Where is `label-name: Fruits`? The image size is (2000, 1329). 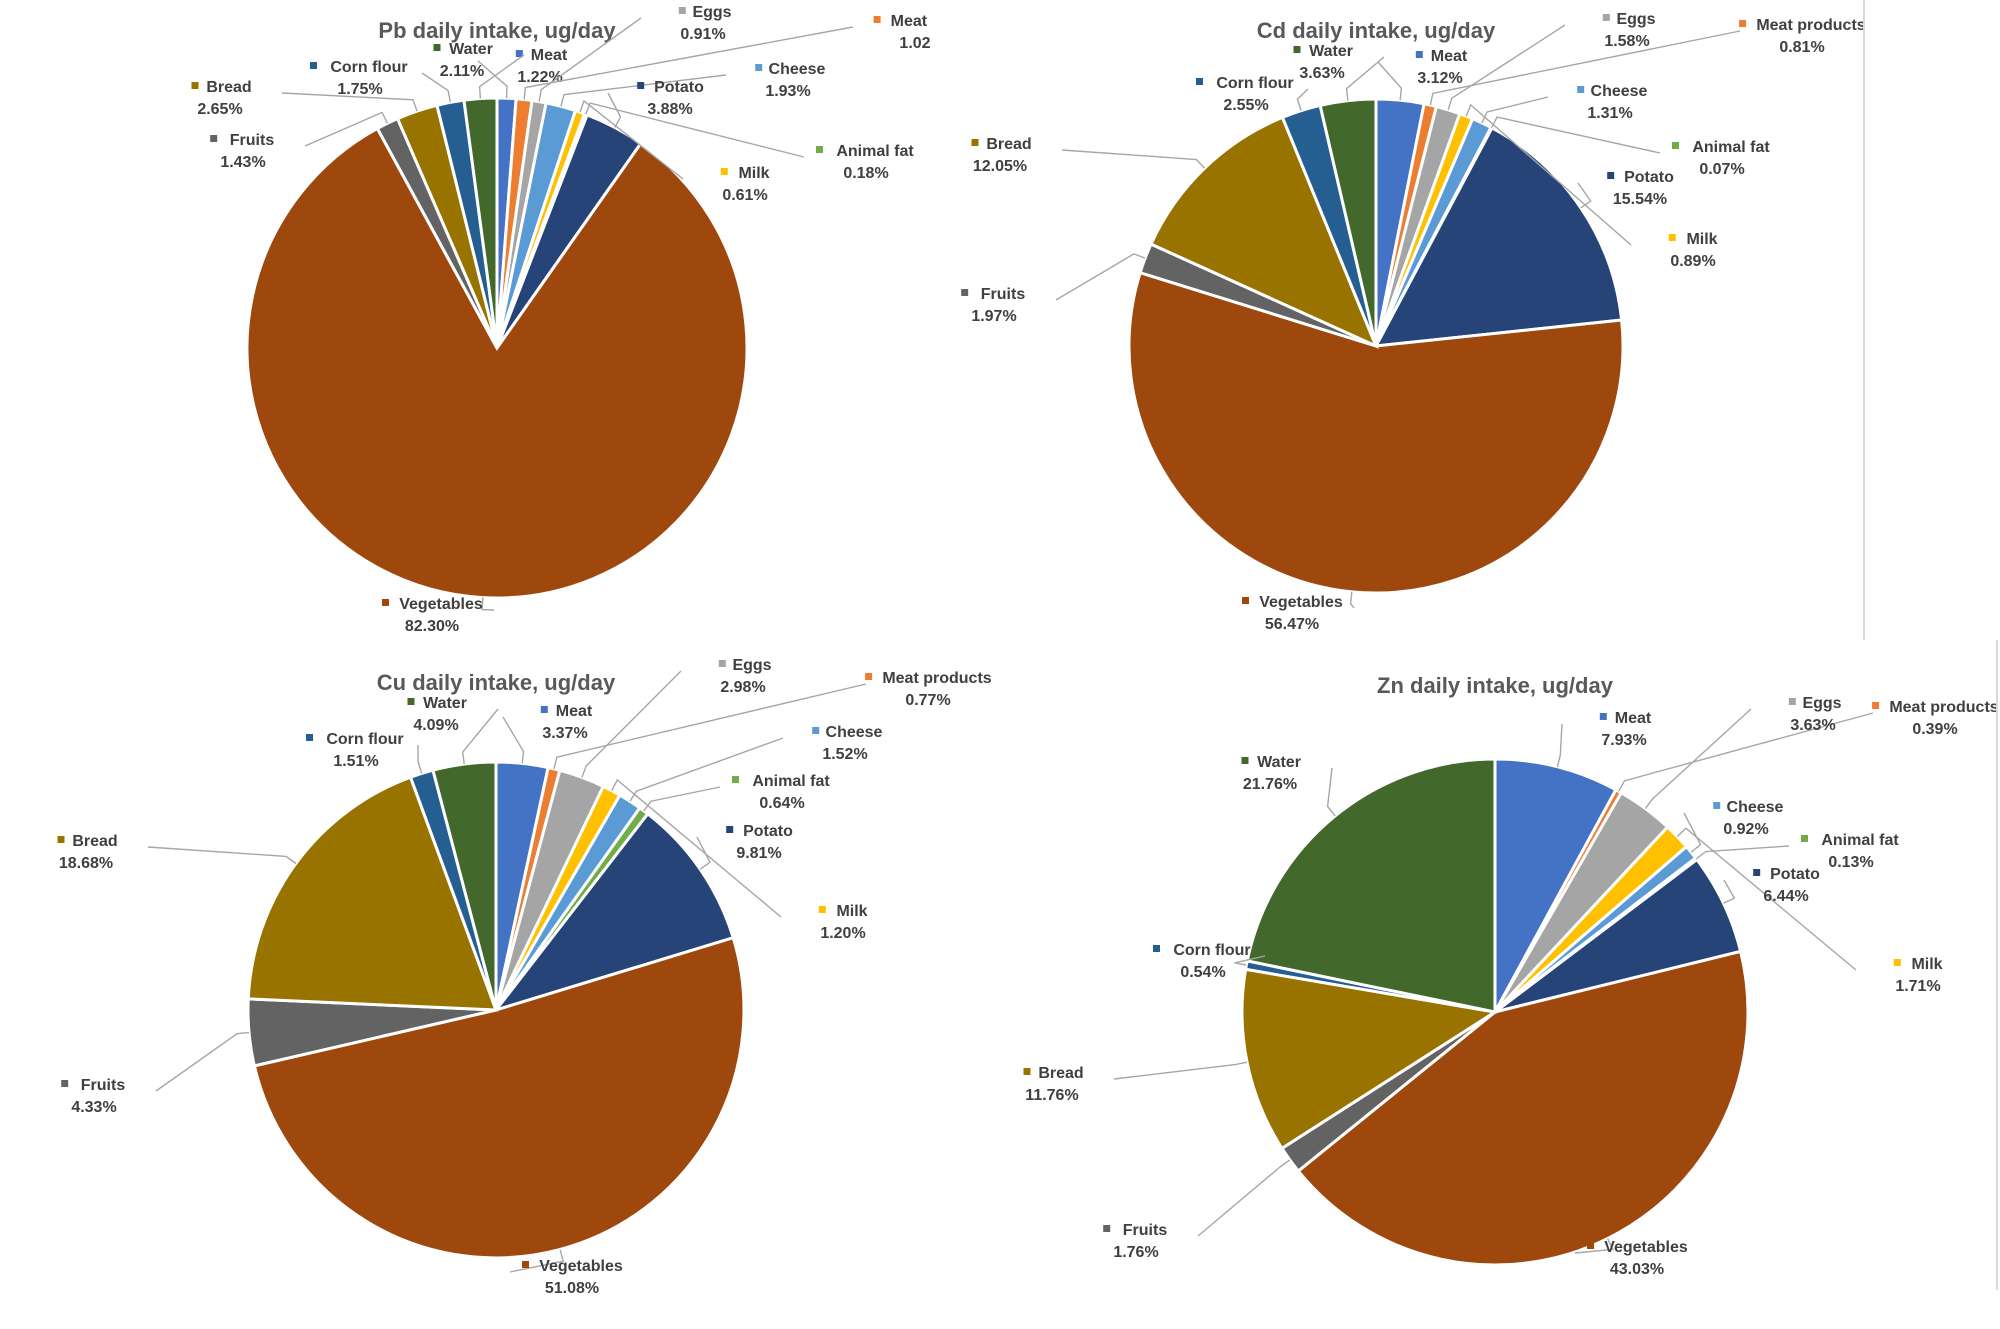 label-name: Fruits is located at coordinates (1145, 1230).